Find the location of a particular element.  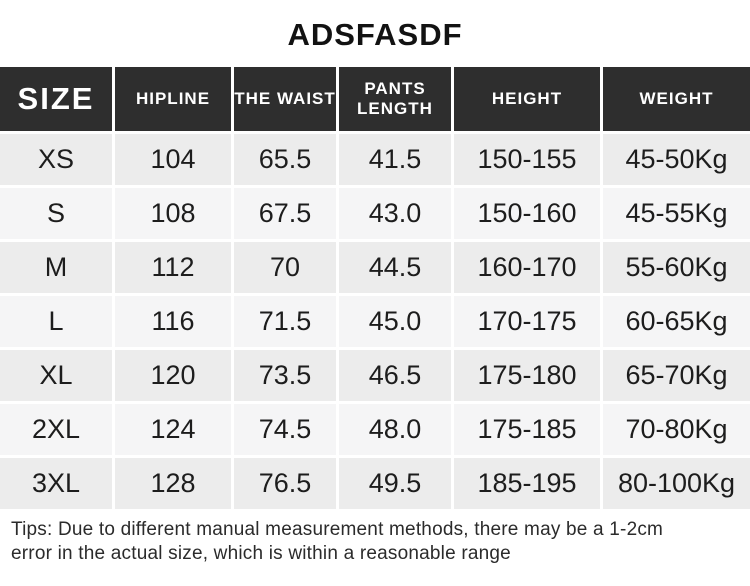

table-cell: 60-65Kg is located at coordinates (676, 321).